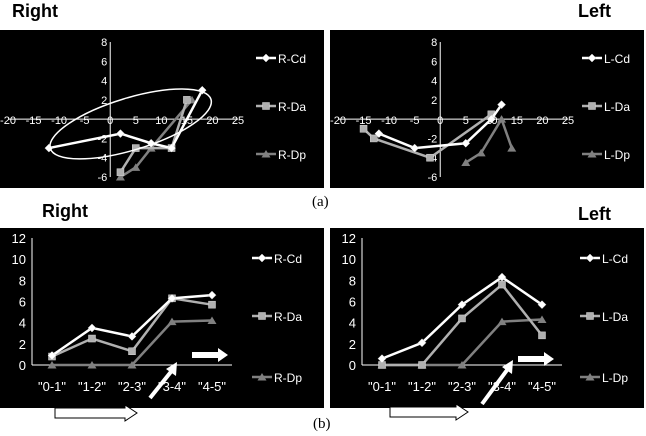  I want to click on legend-marker-L-Dp, so click(592, 154).